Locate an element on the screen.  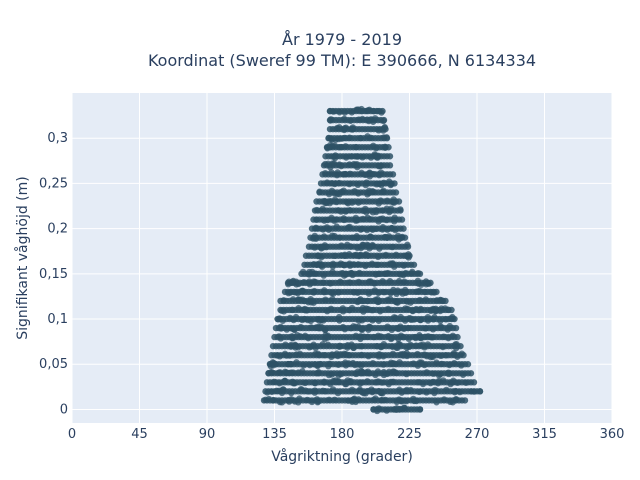
y-tick-label: 0,25 is located at coordinates (53, 183).